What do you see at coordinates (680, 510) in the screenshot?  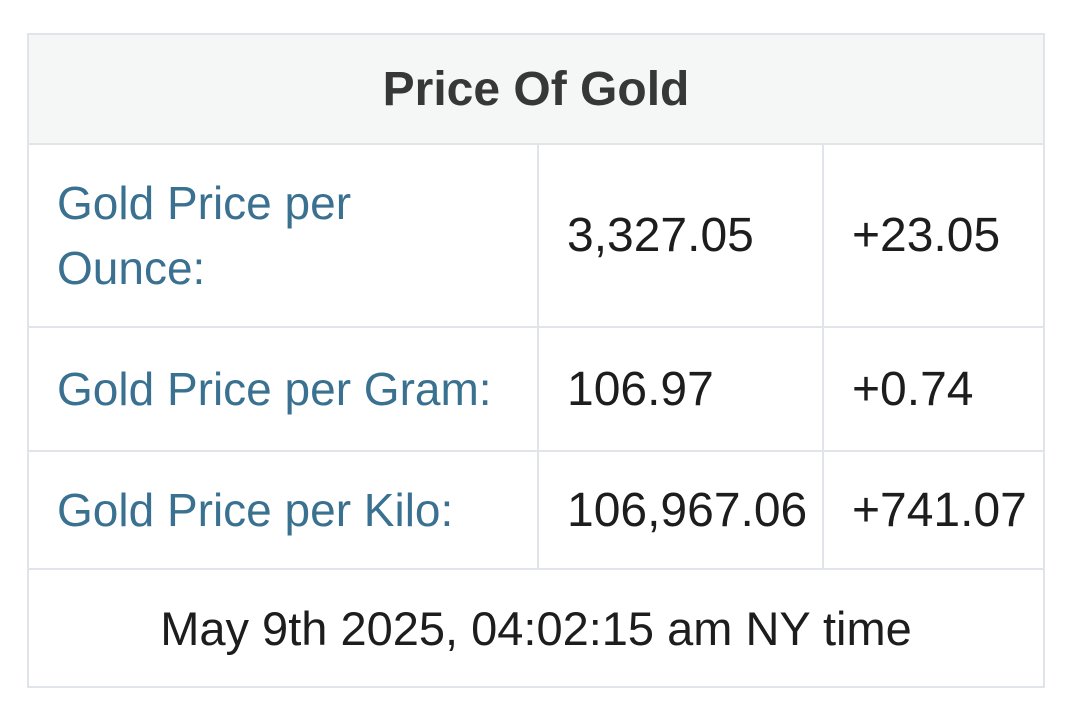 I see `kilo-price-value: 106,967.06` at bounding box center [680, 510].